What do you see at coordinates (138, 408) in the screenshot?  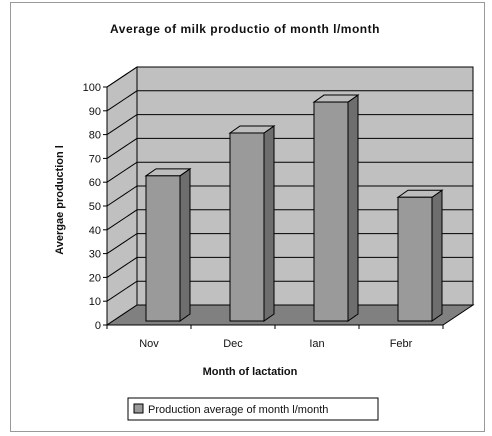 I see `legend-swatch` at bounding box center [138, 408].